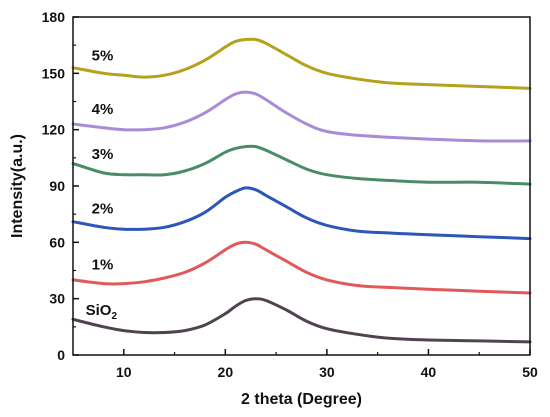  I want to click on x-tick-label: 10, so click(124, 372).